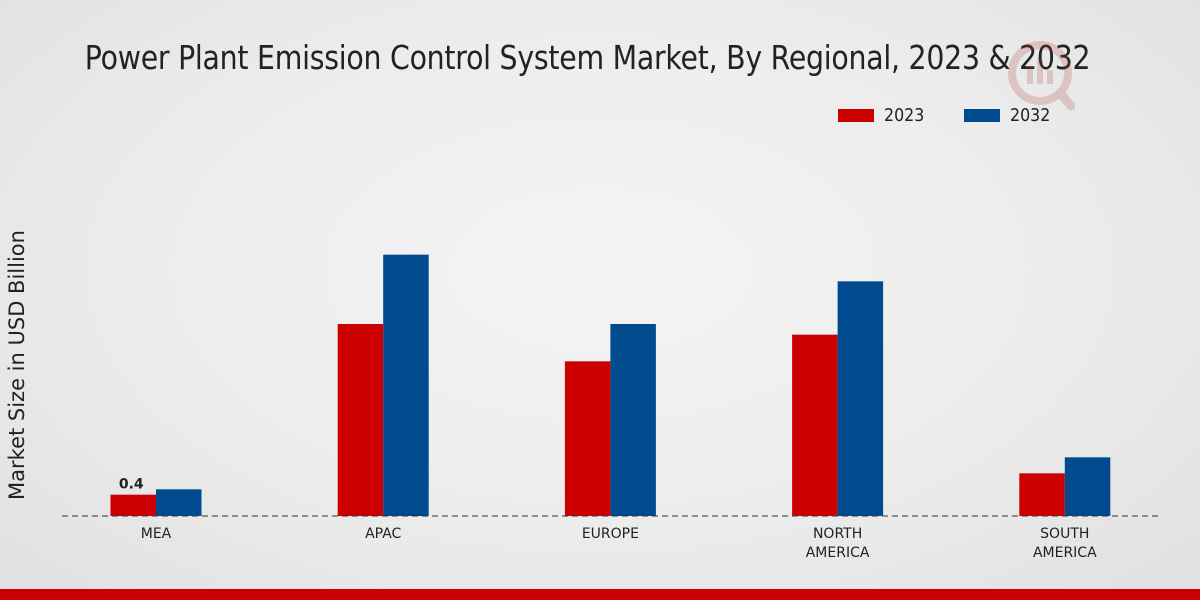 The height and width of the screenshot is (600, 1200). I want to click on x-tick-label-3: NORTH AMERICA, so click(838, 543).